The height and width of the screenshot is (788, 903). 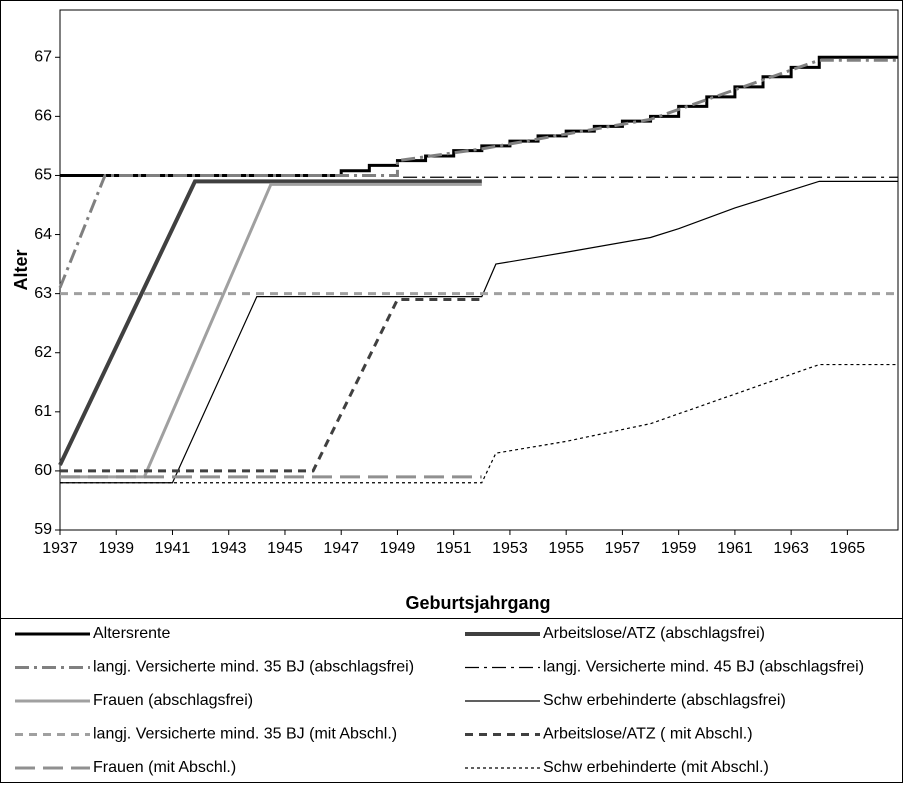 What do you see at coordinates (477, 603) in the screenshot?
I see `x-axis-label: Geburtsjahrgang` at bounding box center [477, 603].